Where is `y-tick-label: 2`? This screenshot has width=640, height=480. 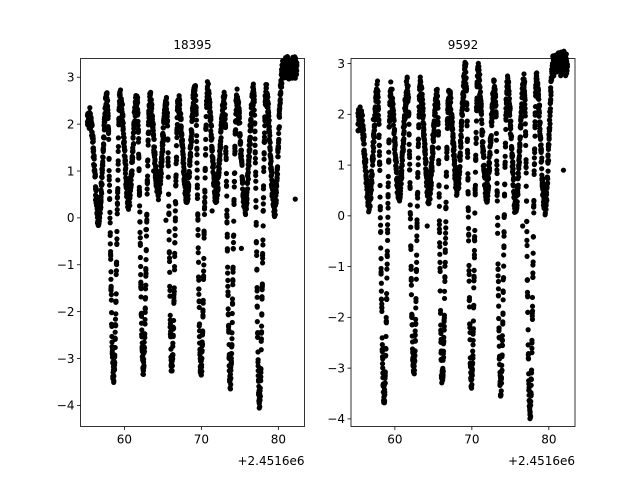 y-tick-label: 2 is located at coordinates (341, 115).